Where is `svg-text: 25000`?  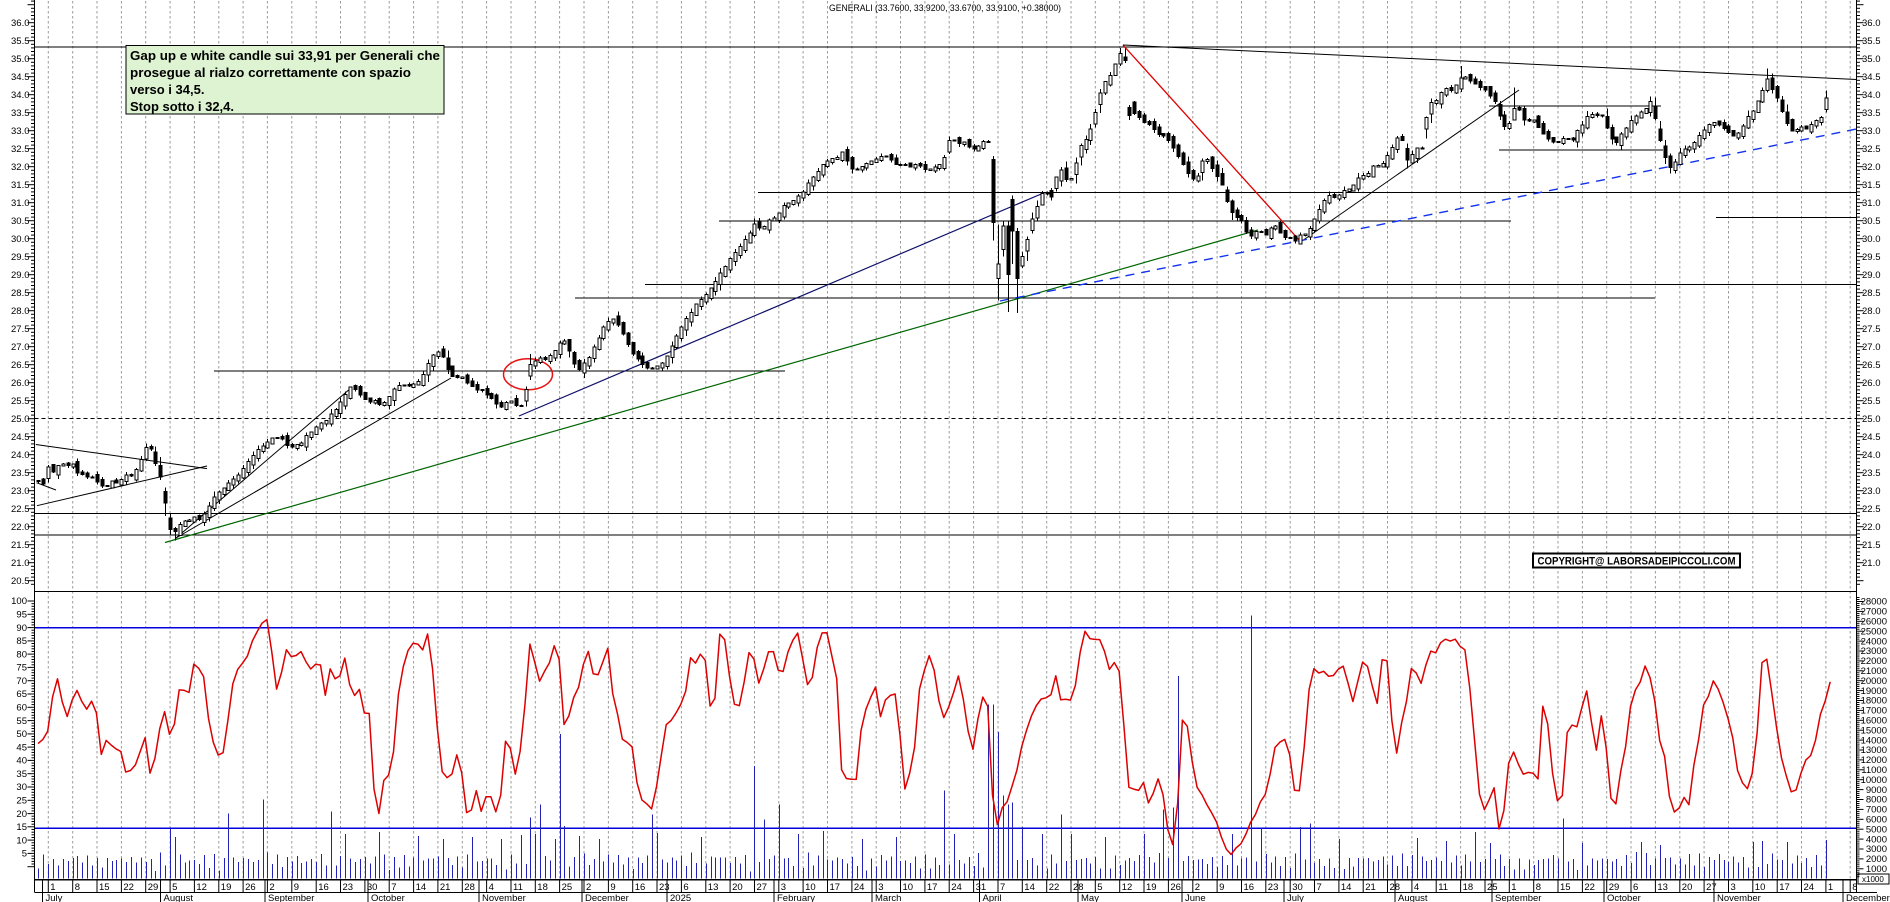
svg-text: 25000 is located at coordinates (1874, 631).